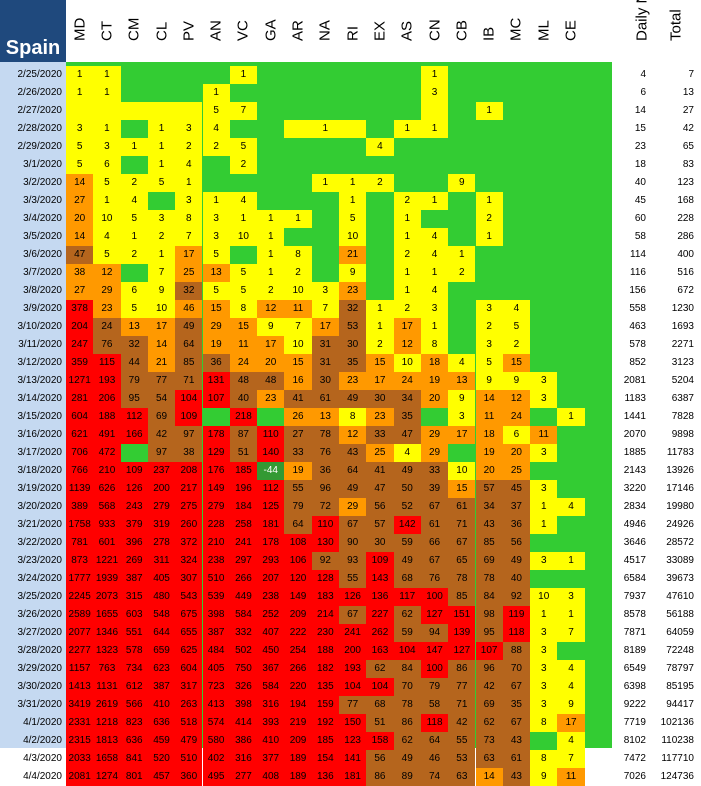  I want to click on column-header-label: IB, so click(489, 33).